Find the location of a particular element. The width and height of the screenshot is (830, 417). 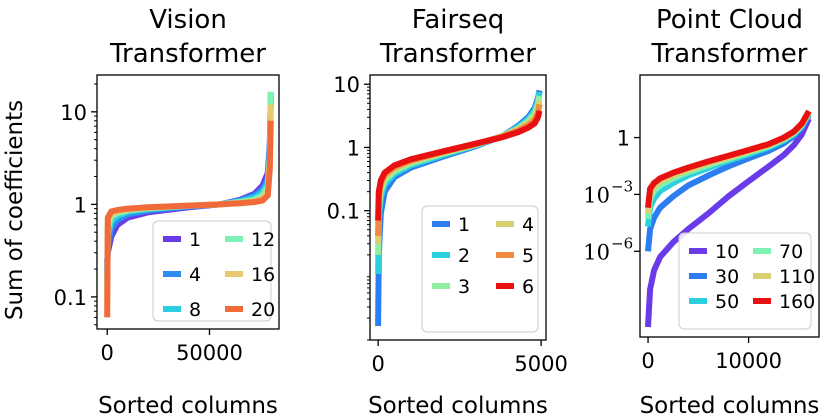

legend-label-30: 30 is located at coordinates (727, 277).